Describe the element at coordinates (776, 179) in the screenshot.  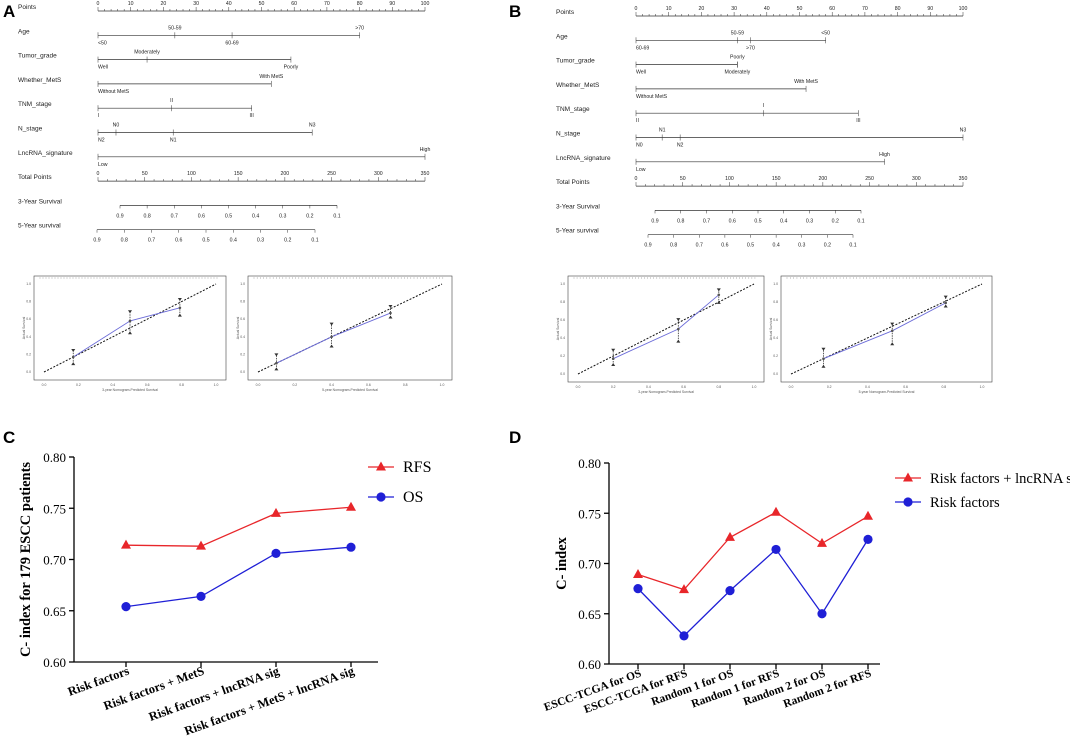
I see `nomogram-tick-label: 150` at that location.